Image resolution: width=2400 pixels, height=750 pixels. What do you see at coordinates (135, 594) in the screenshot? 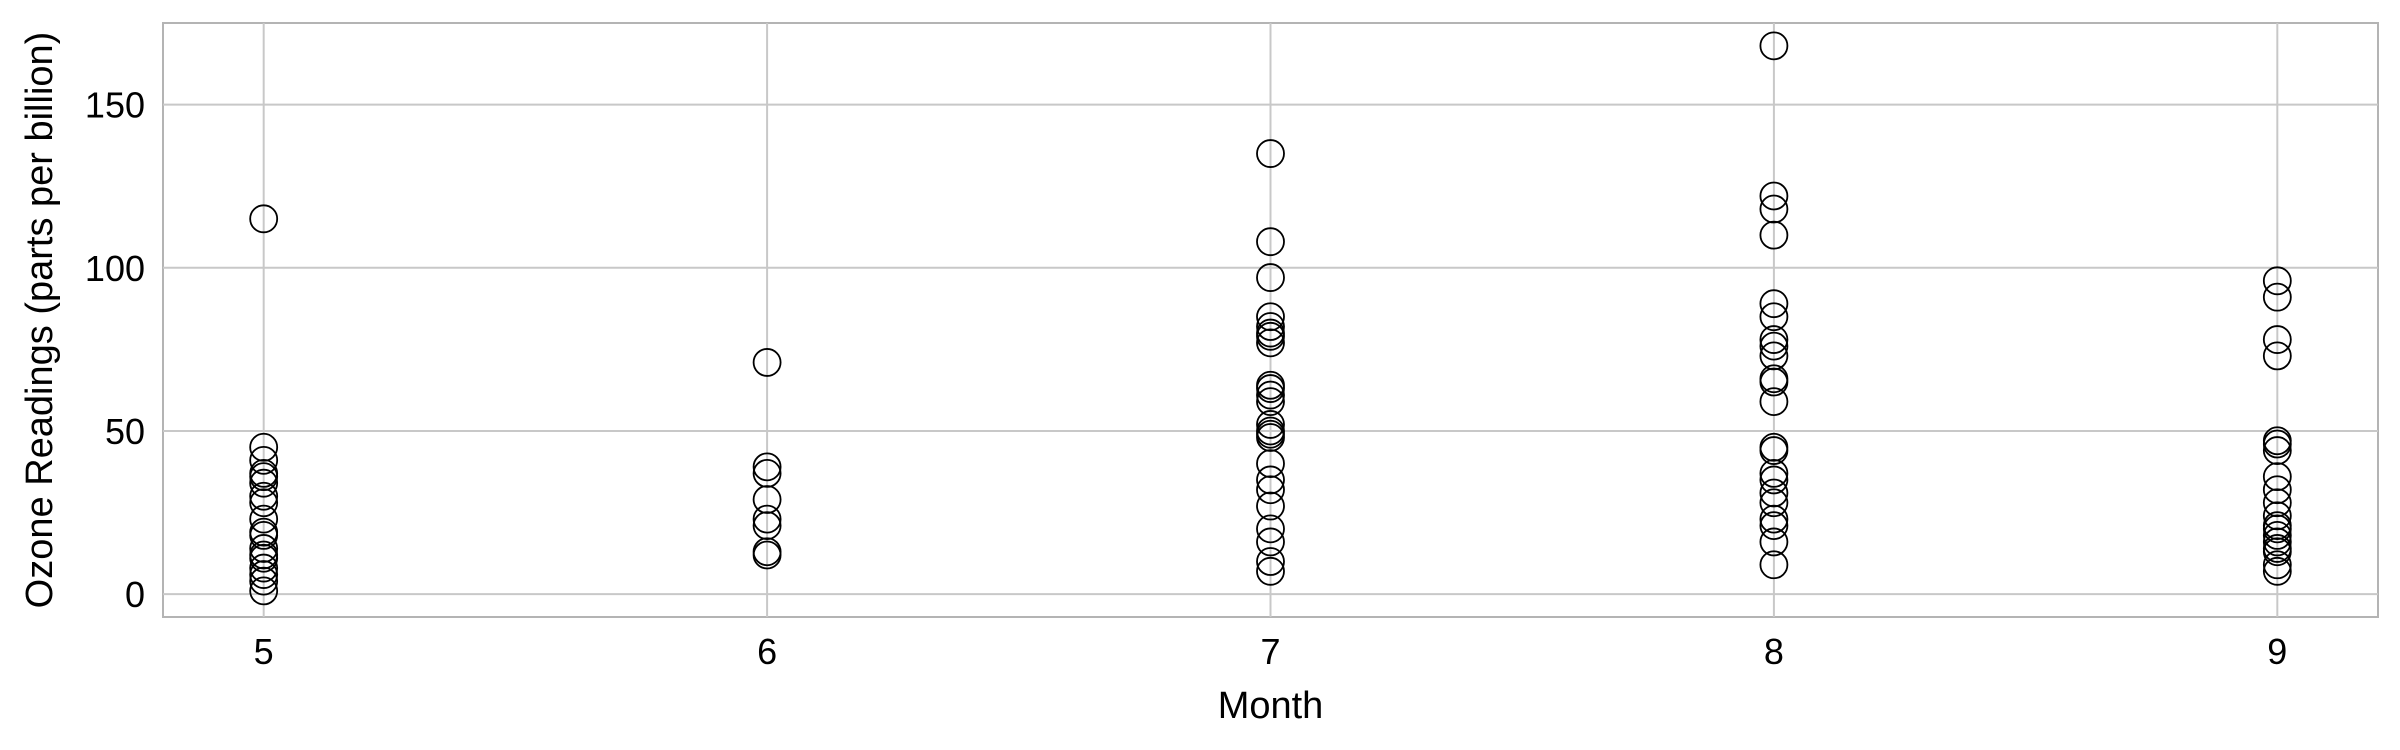
I see `y-tick-label: 0` at bounding box center [135, 594].